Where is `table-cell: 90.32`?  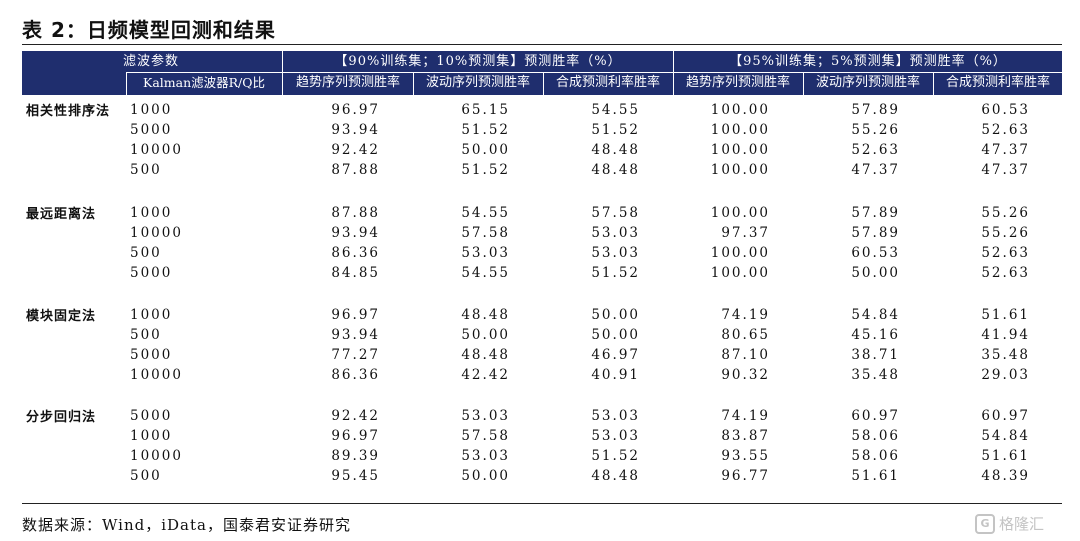
table-cell: 90.32 is located at coordinates (745, 375).